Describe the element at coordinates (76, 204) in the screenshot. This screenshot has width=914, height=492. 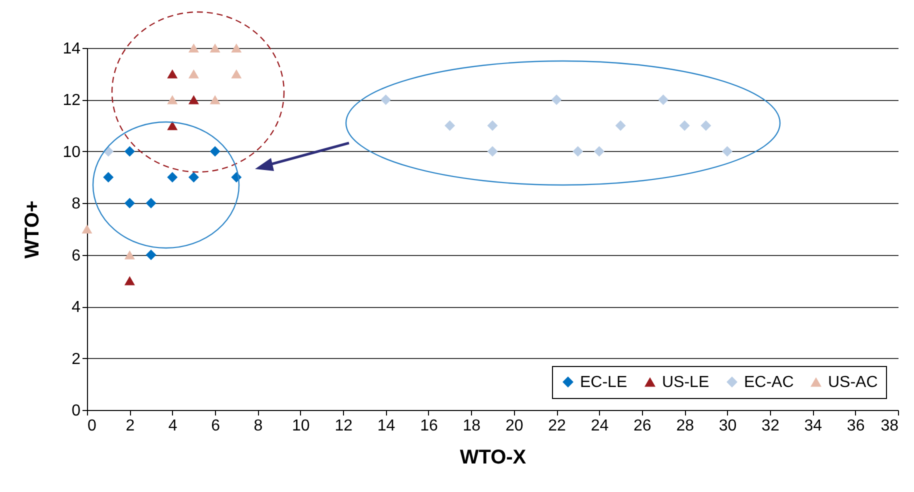
I see `y-tick-label: 8` at that location.